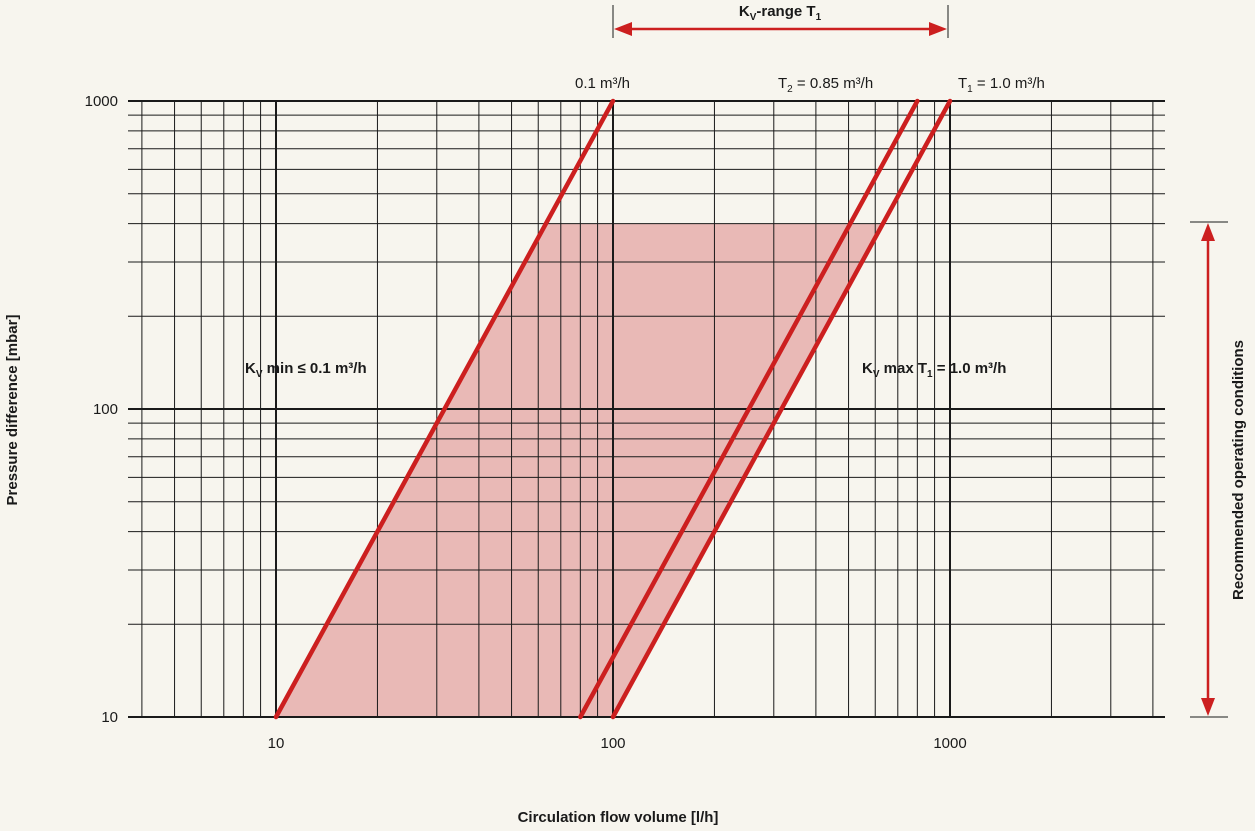  Describe the element at coordinates (12, 410) in the screenshot. I see `y-axis-title: Pressure difference [mbar]` at that location.